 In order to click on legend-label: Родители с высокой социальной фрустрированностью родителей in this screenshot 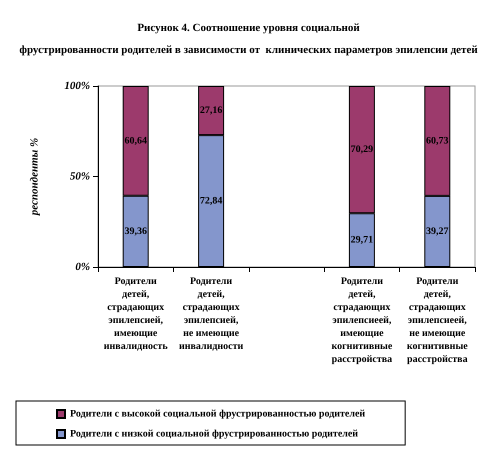, I will do `click(218, 414)`.